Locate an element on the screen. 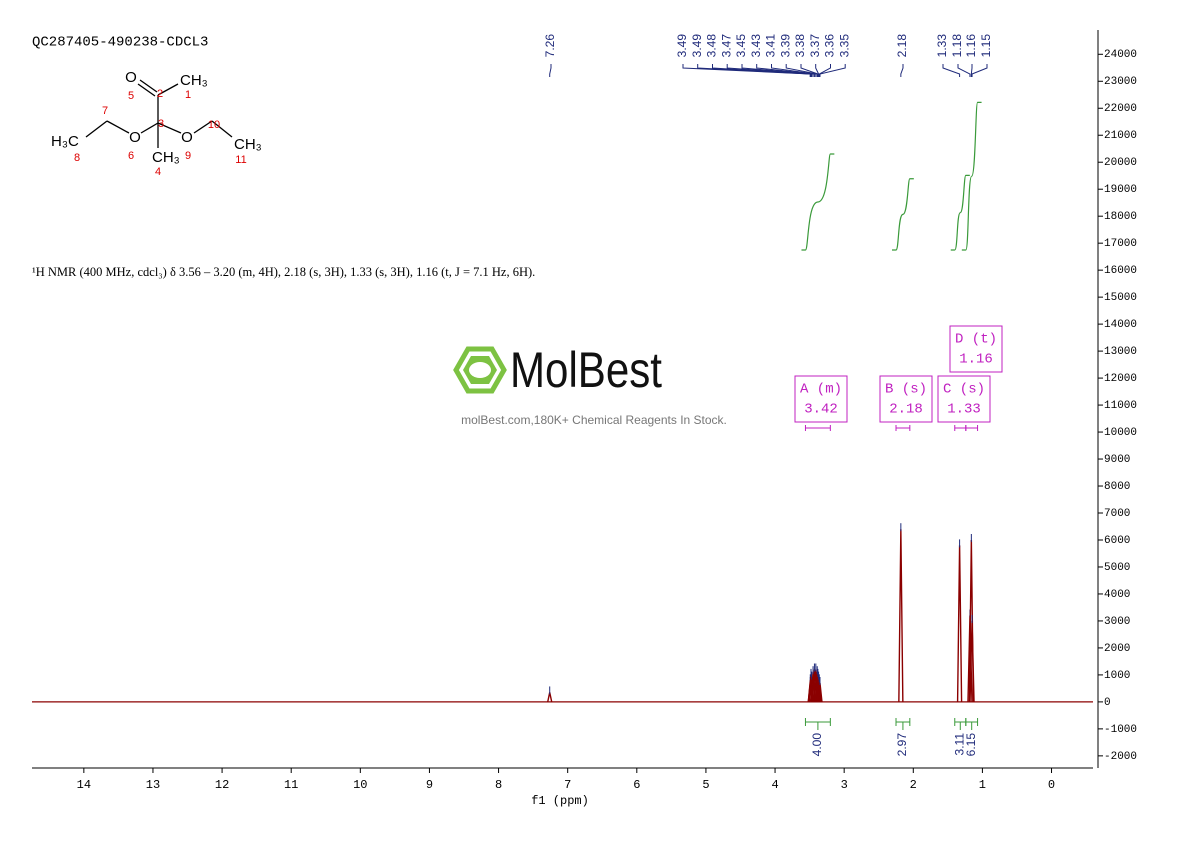  y-tick-label: -2000 is located at coordinates (1120, 757).